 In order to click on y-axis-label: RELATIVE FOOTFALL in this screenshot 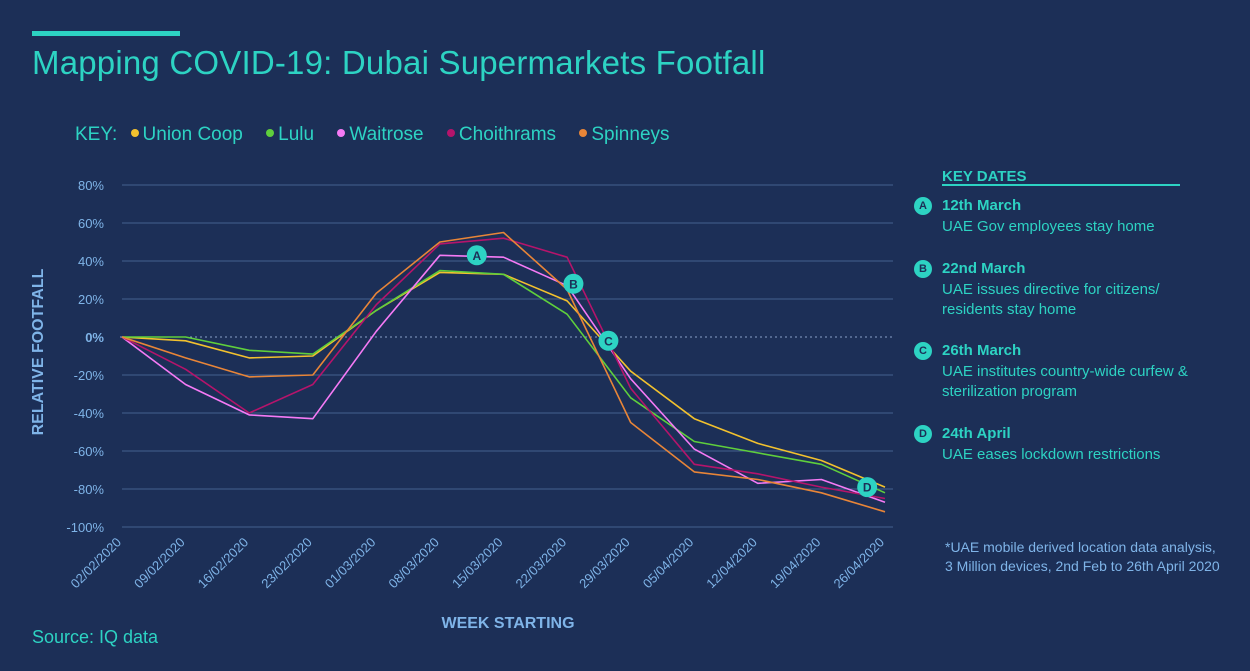, I will do `click(38, 351)`.